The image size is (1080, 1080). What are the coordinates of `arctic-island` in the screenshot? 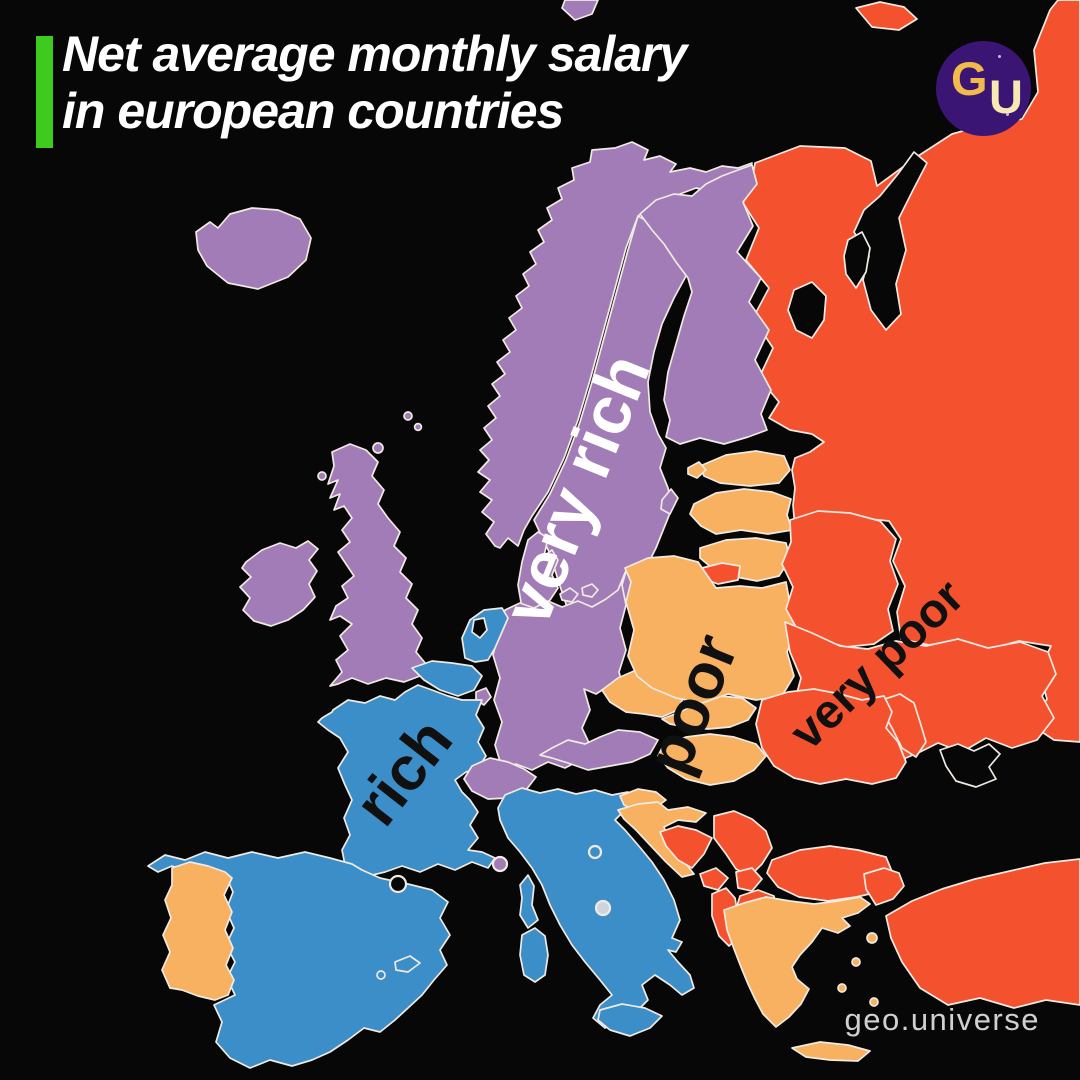 It's located at (886, 16).